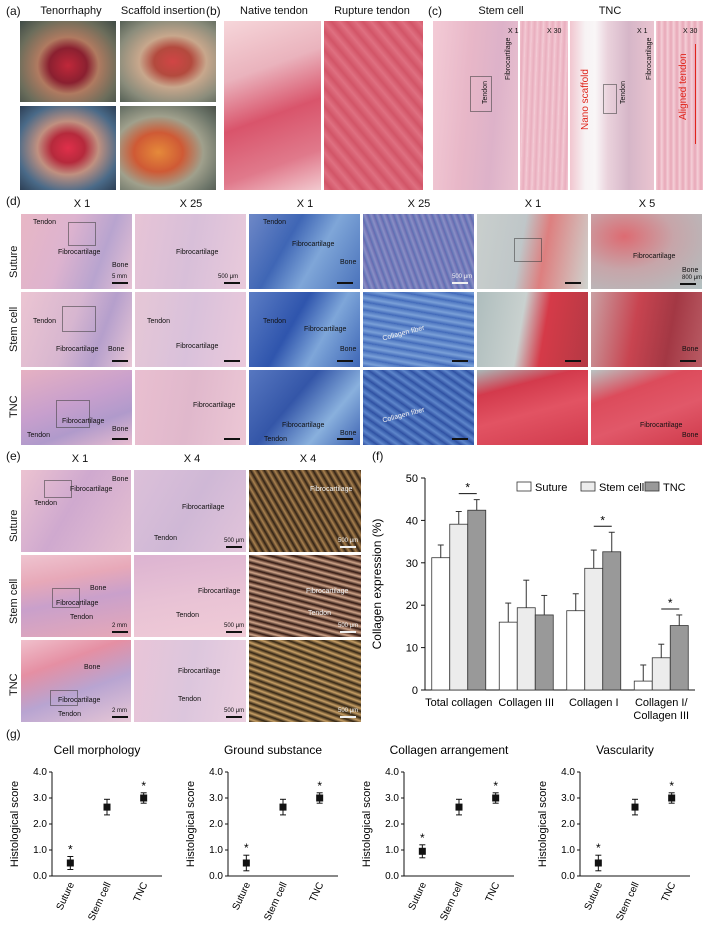 Image resolution: width=709 pixels, height=930 pixels. I want to click on panel-label-d: (d), so click(13, 201).